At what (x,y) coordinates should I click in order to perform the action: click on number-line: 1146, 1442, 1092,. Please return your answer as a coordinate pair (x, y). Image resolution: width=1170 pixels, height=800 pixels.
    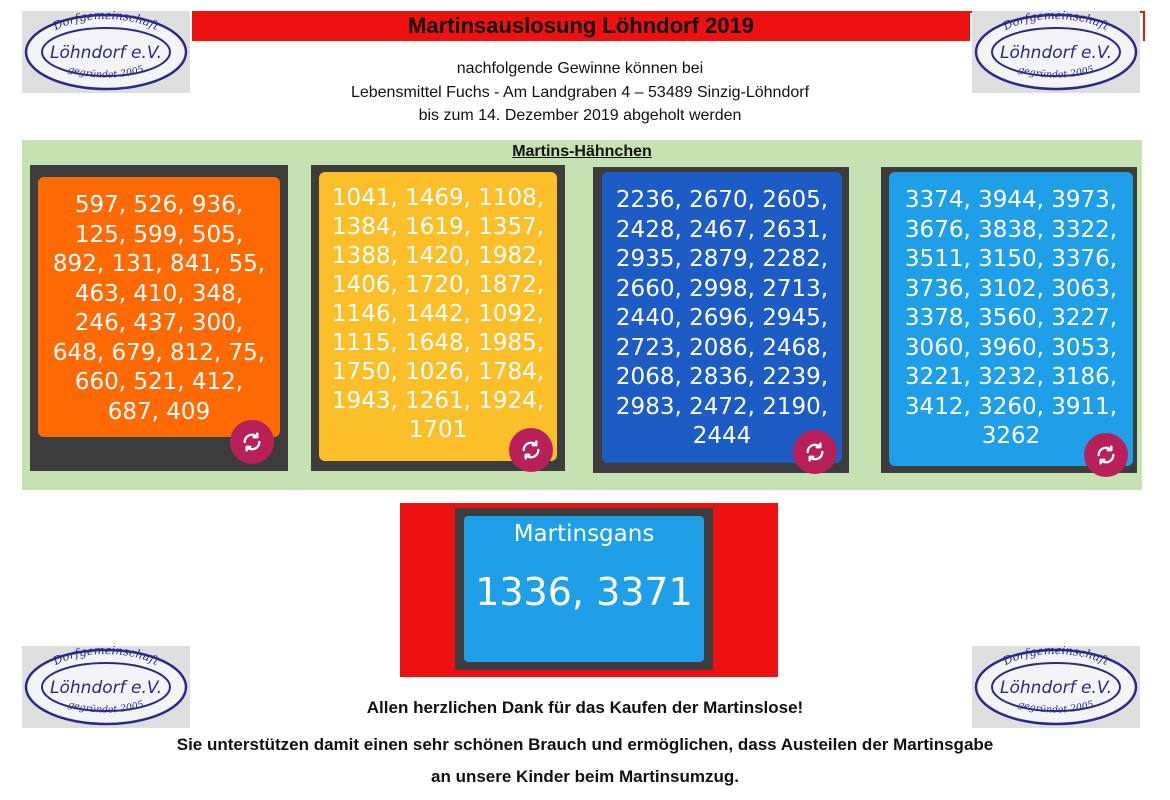
    Looking at the image, I should click on (438, 314).